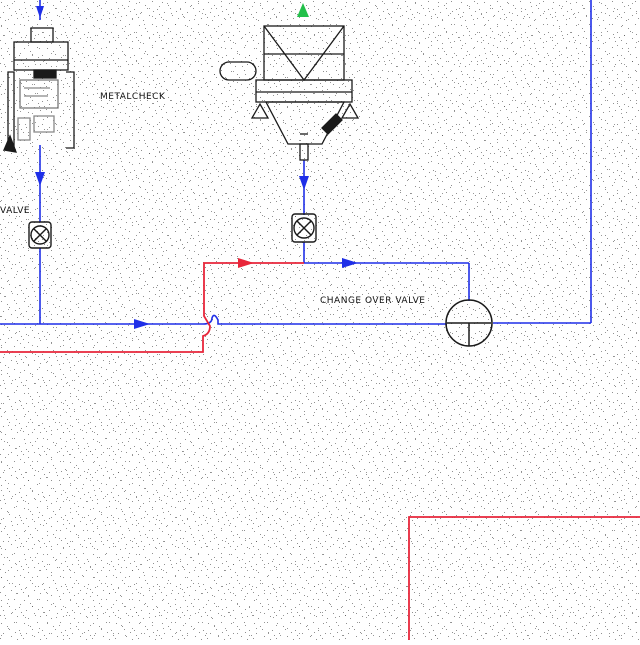 The width and height of the screenshot is (640, 645). Describe the element at coordinates (39, 90) in the screenshot. I see `metal-detector-icon` at that location.